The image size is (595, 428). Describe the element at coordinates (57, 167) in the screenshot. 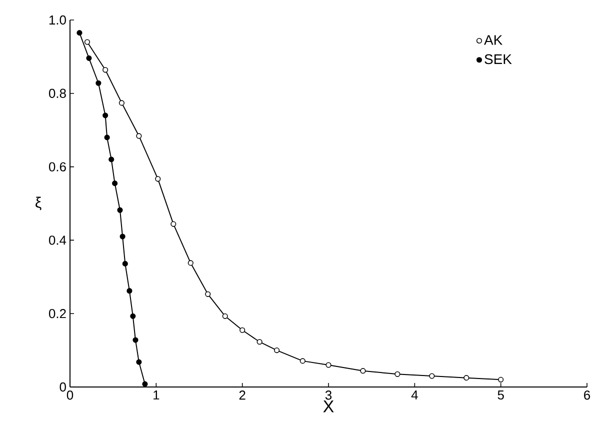

I see `y-tick-label: 0.6` at that location.